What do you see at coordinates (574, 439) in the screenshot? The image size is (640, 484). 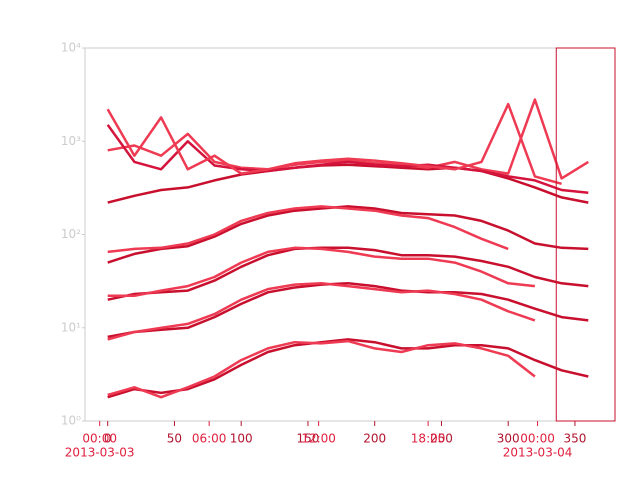 I see `x-tick-label: 350` at bounding box center [574, 439].